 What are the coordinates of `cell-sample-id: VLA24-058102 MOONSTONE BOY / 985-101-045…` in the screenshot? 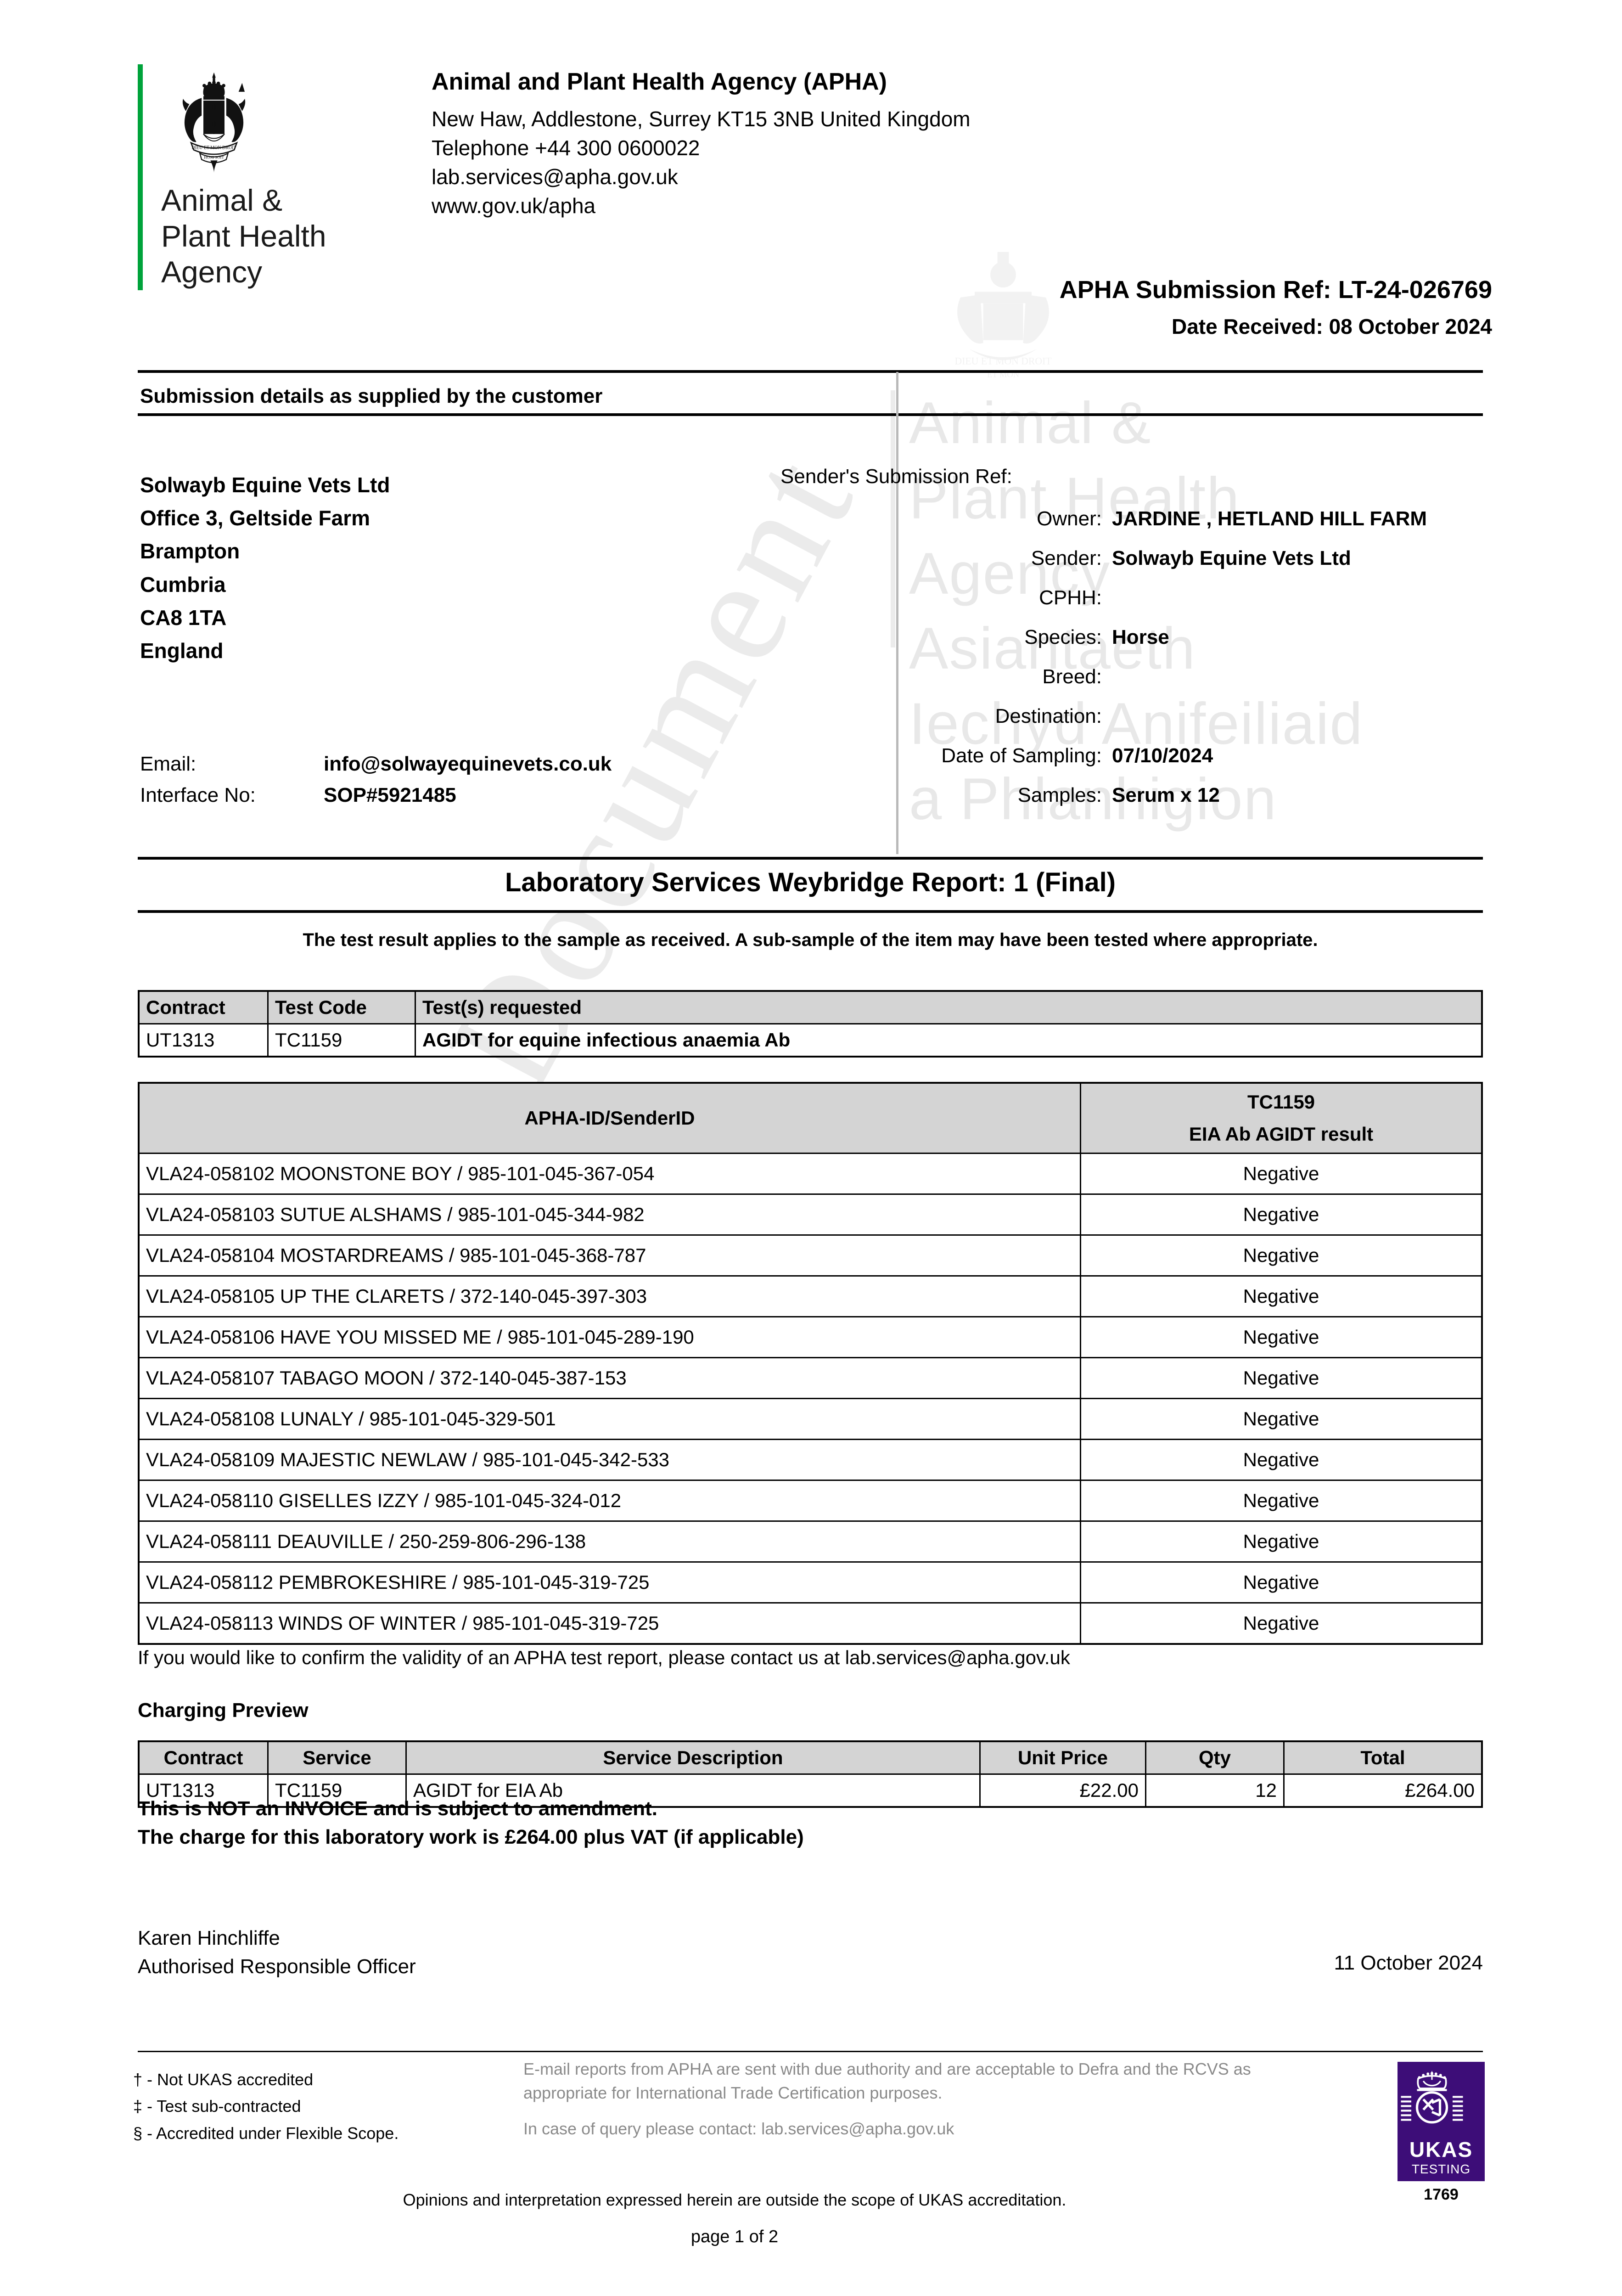 It's located at (610, 1174).